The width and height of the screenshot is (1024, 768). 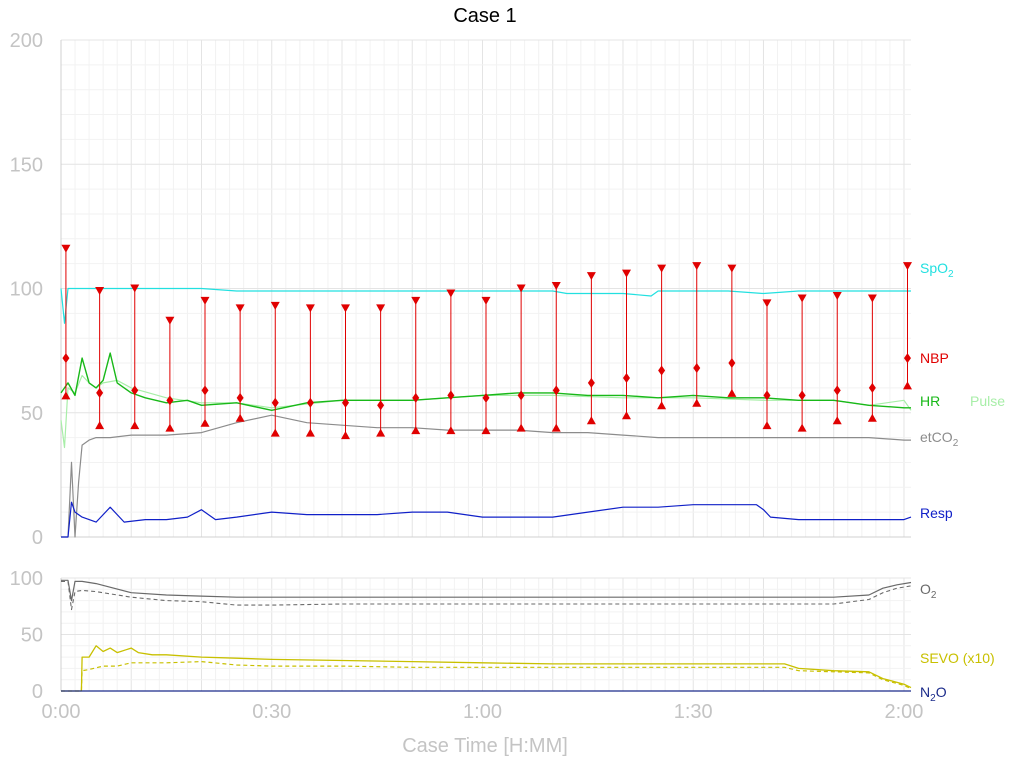 I want to click on x-tick-label: 1:00, so click(x=482, y=712).